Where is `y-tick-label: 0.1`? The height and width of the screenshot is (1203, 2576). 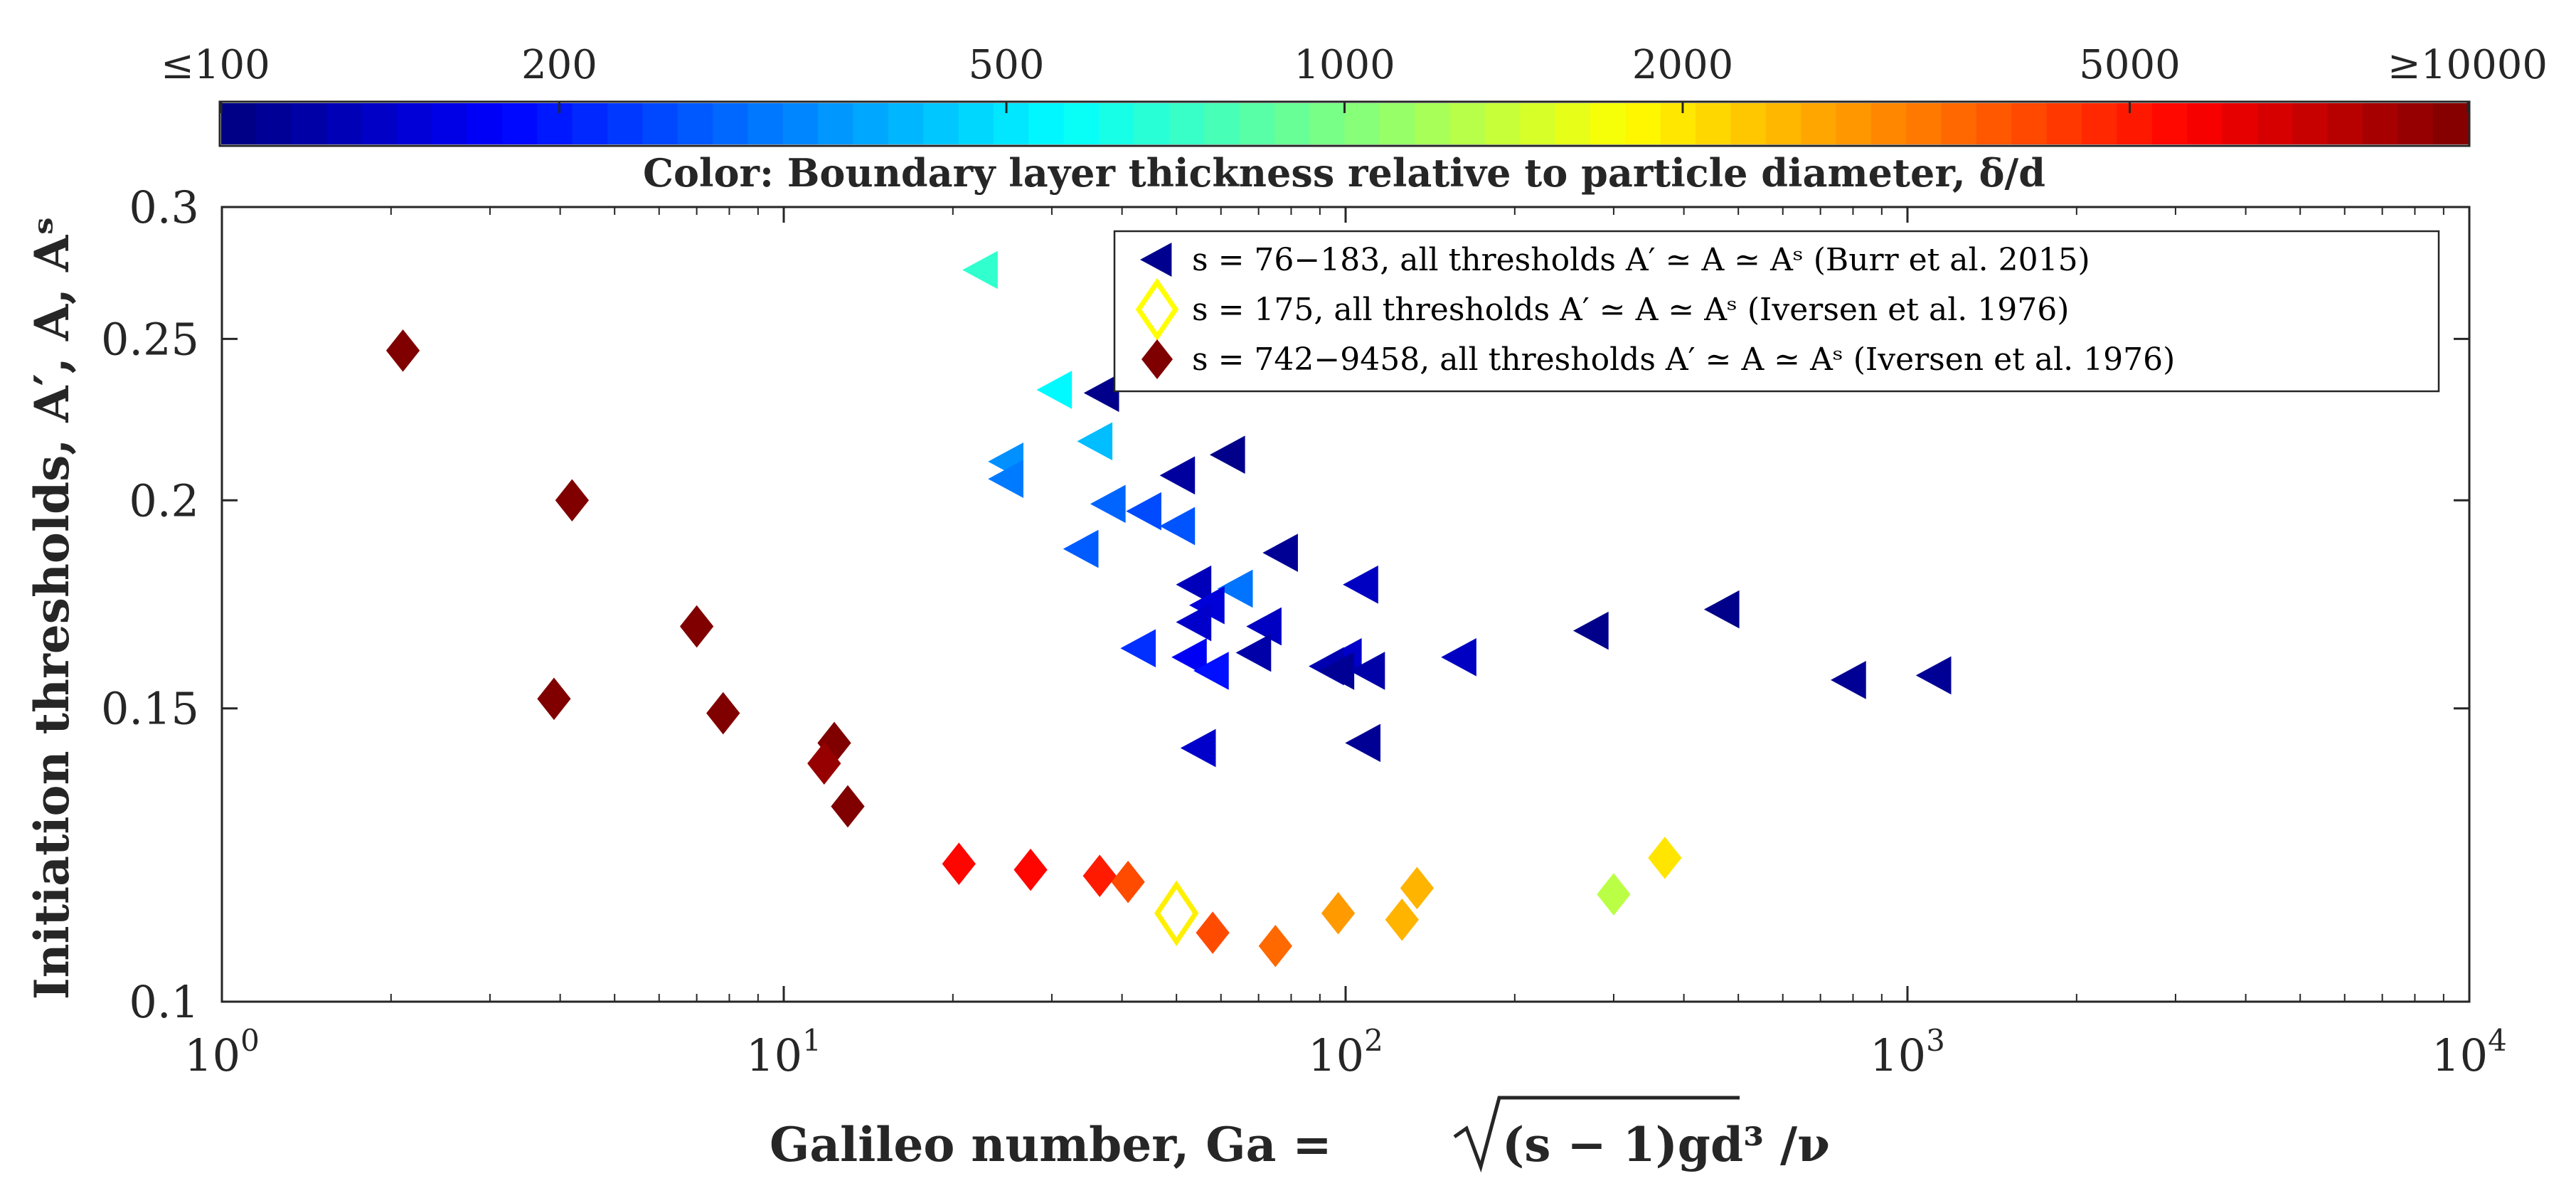 y-tick-label: 0.1 is located at coordinates (164, 1002).